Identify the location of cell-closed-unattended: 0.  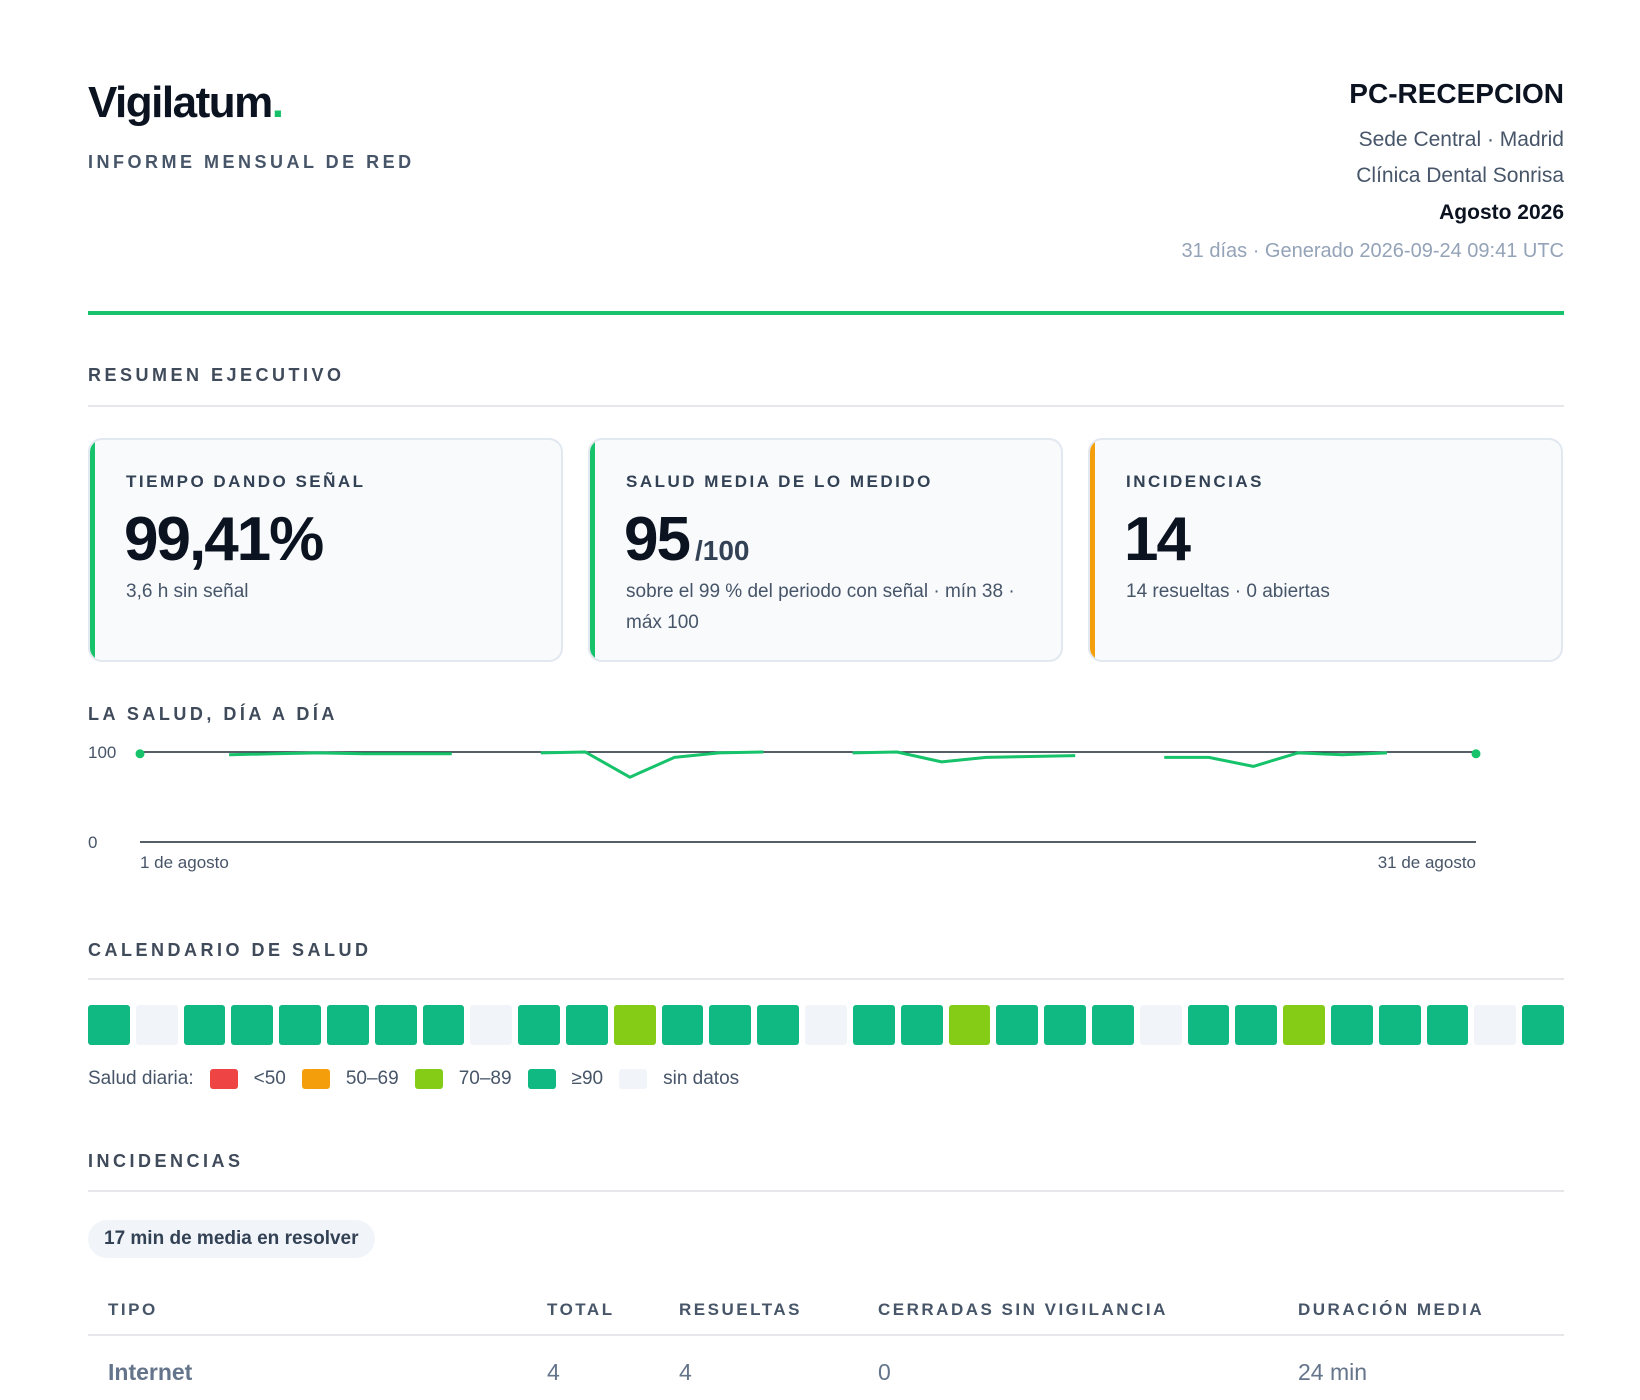
(884, 1372).